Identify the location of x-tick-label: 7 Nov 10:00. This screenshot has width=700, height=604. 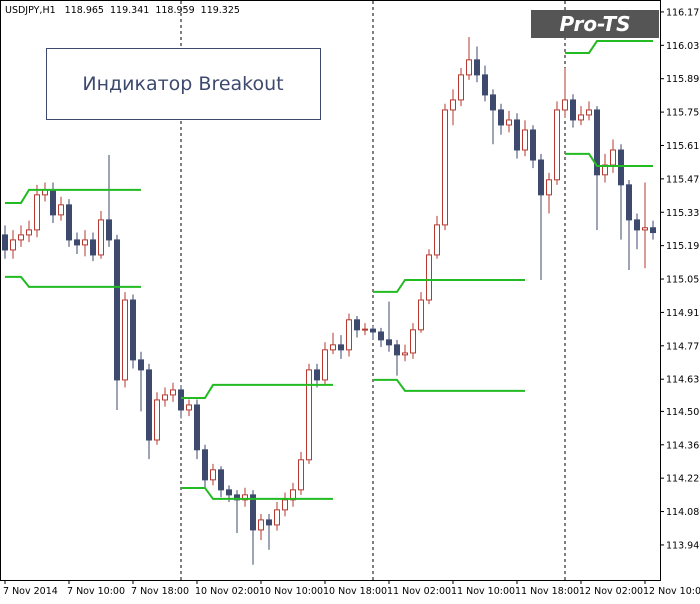
(96, 591).